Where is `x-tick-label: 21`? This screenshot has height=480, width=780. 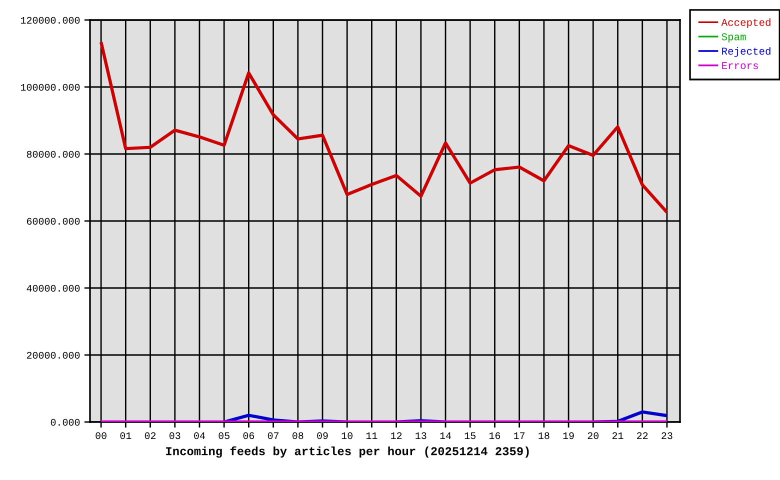
x-tick-label: 21 is located at coordinates (618, 435).